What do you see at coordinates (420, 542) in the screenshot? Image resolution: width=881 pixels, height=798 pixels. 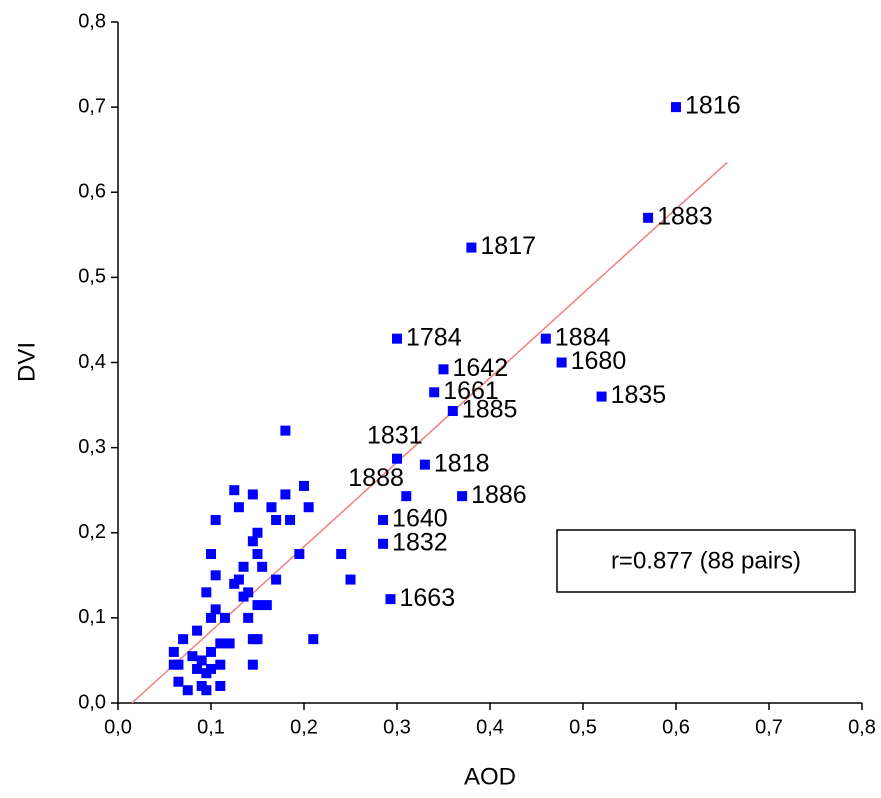 I see `point-label: 1832` at bounding box center [420, 542].